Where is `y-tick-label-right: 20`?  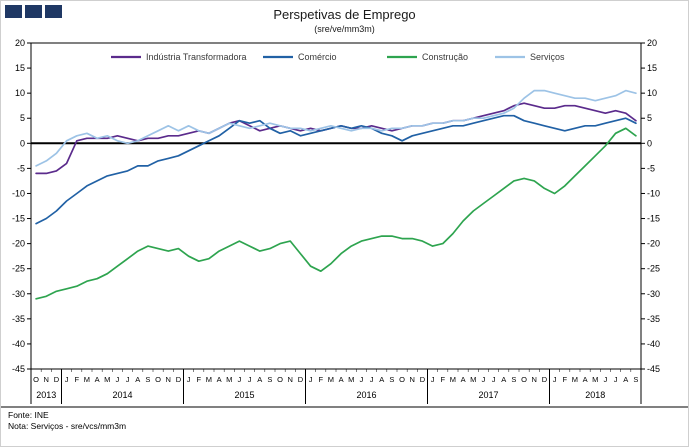
y-tick-label-right: 20 is located at coordinates (652, 43).